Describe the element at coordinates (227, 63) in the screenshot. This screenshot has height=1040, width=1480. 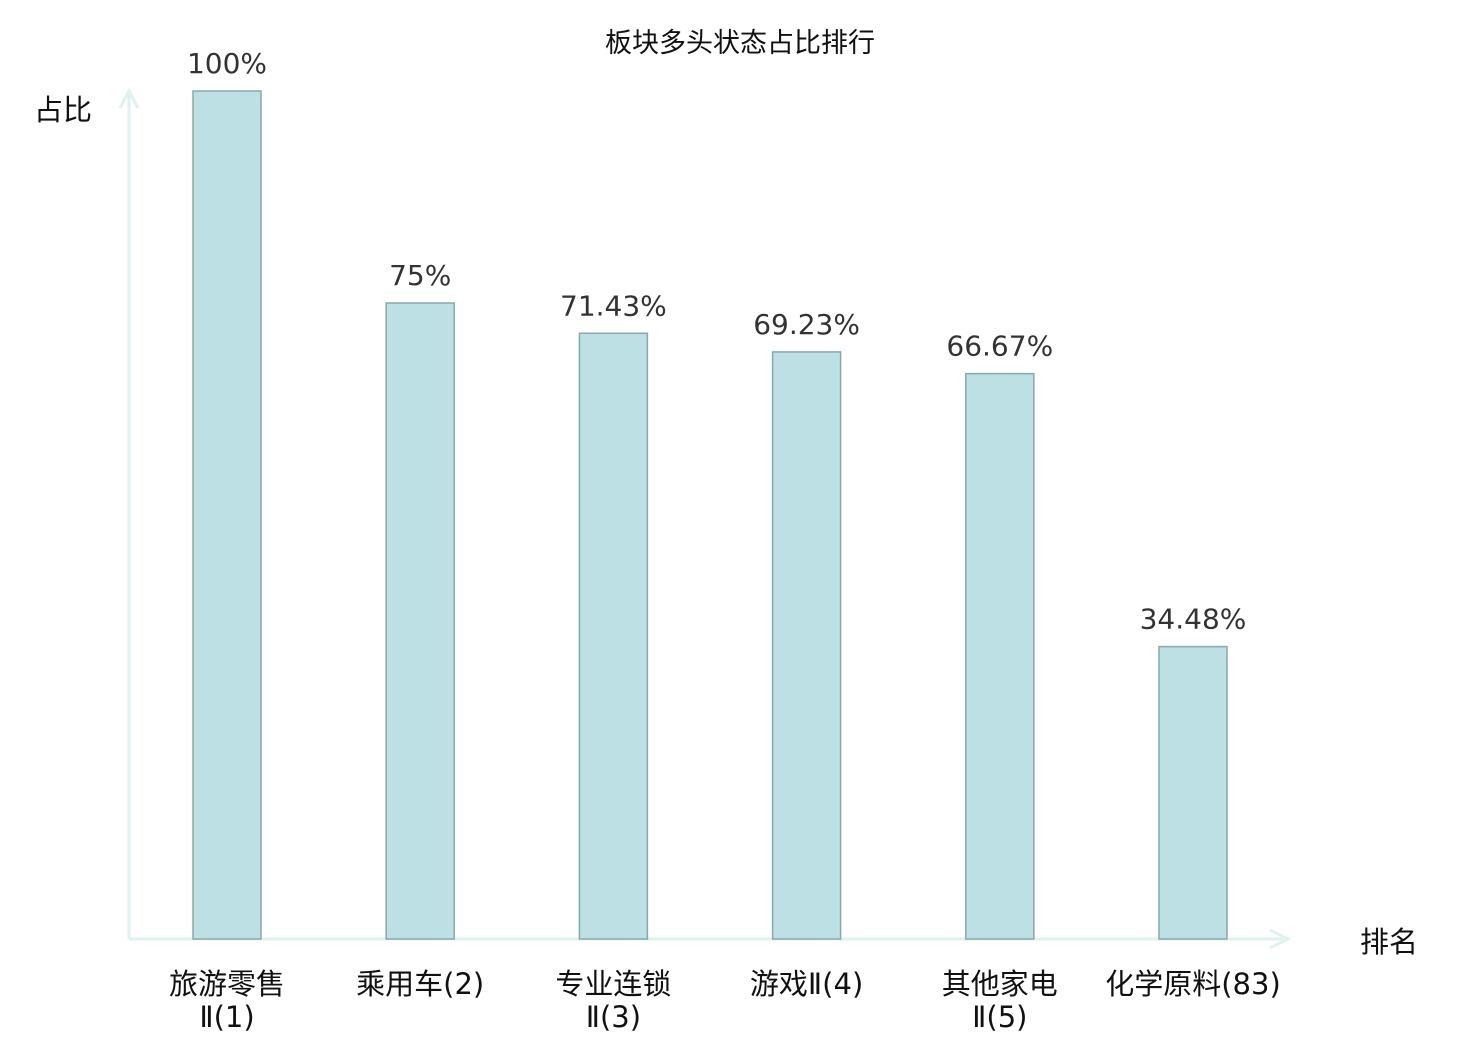
I see `data-label: 100%` at that location.